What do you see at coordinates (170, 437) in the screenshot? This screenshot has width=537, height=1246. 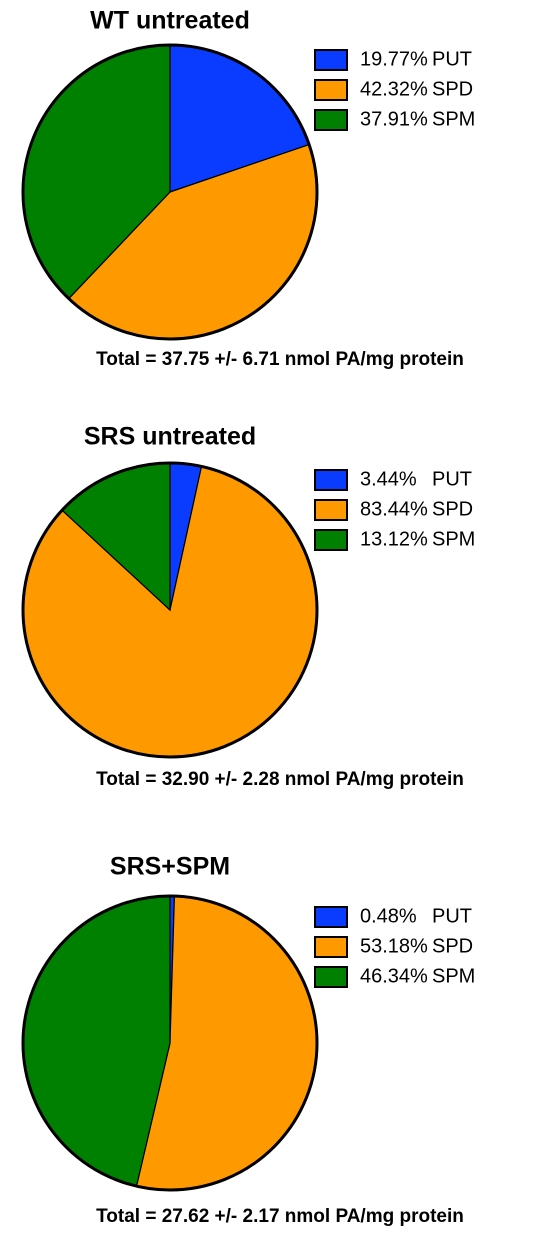 I see `chart-title: SRS untreated` at bounding box center [170, 437].